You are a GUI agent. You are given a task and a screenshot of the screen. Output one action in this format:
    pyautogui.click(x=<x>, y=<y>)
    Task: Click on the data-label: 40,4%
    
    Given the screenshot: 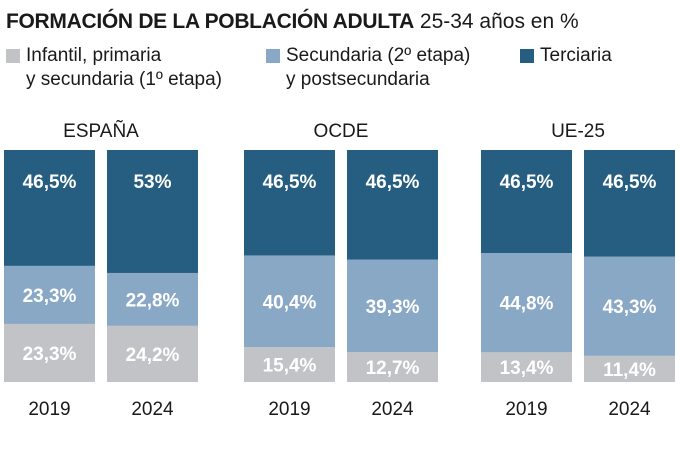 What is the action you would take?
    pyautogui.click(x=290, y=302)
    